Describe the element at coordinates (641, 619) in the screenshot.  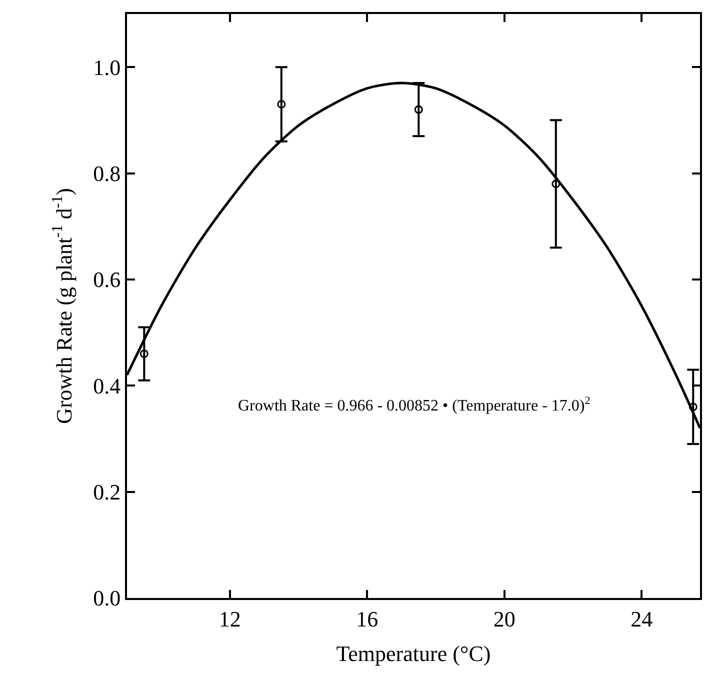
I see `x-tick-label: 24` at that location.